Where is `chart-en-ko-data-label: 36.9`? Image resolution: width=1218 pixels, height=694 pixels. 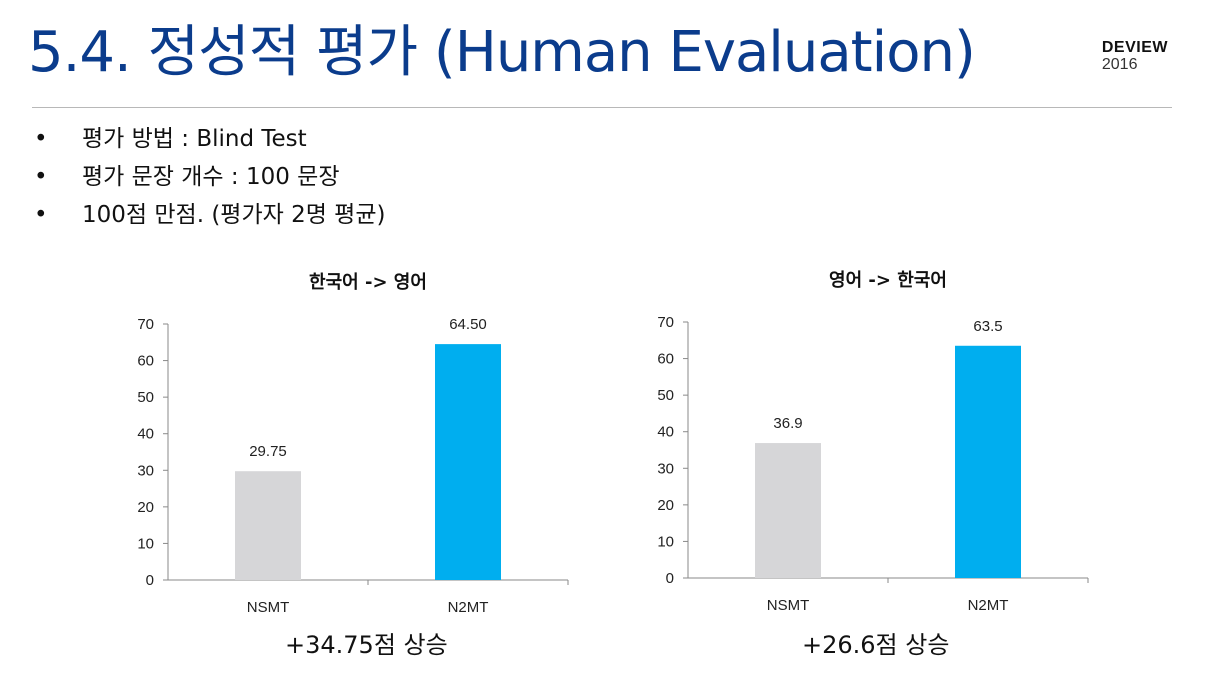 chart-en-ko-data-label: 36.9 is located at coordinates (787, 423).